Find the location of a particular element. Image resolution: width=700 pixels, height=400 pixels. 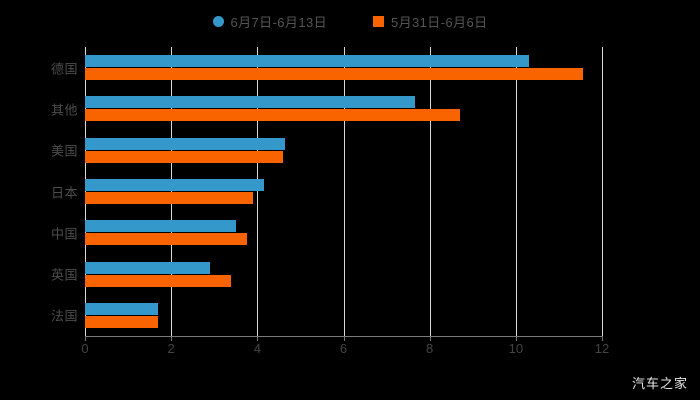

legend-label-series-b: 5月31日-6月6日 is located at coordinates (439, 22).